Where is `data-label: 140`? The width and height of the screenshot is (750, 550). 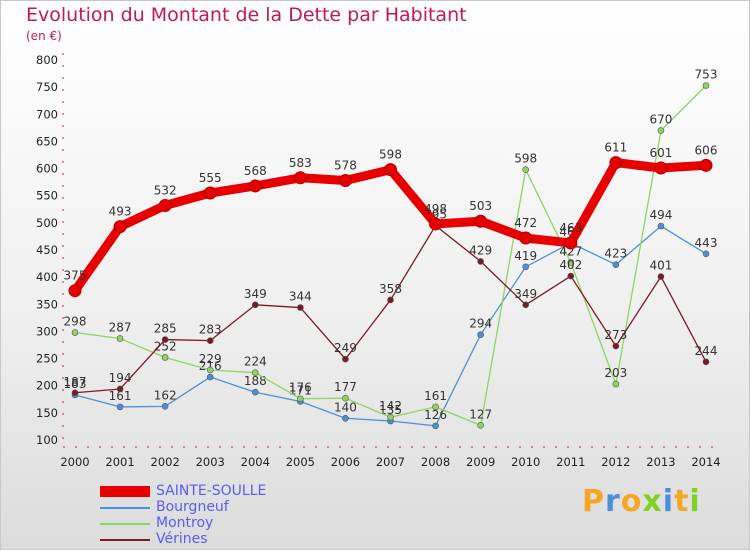 data-label: 140 is located at coordinates (345, 407).